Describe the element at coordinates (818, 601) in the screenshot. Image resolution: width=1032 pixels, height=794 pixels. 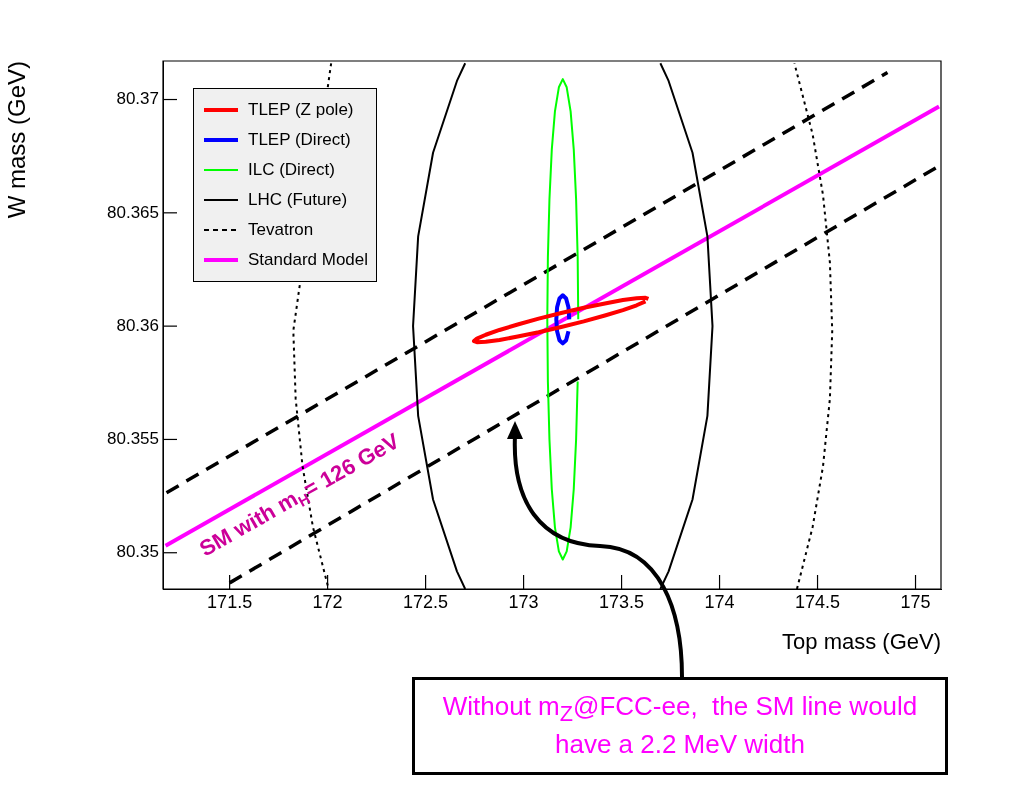
I see `x-tick-label: 174.5` at that location.